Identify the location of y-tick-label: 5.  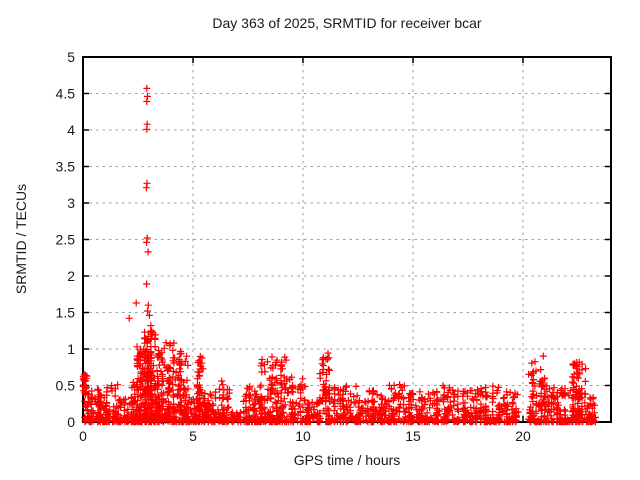
(71, 57).